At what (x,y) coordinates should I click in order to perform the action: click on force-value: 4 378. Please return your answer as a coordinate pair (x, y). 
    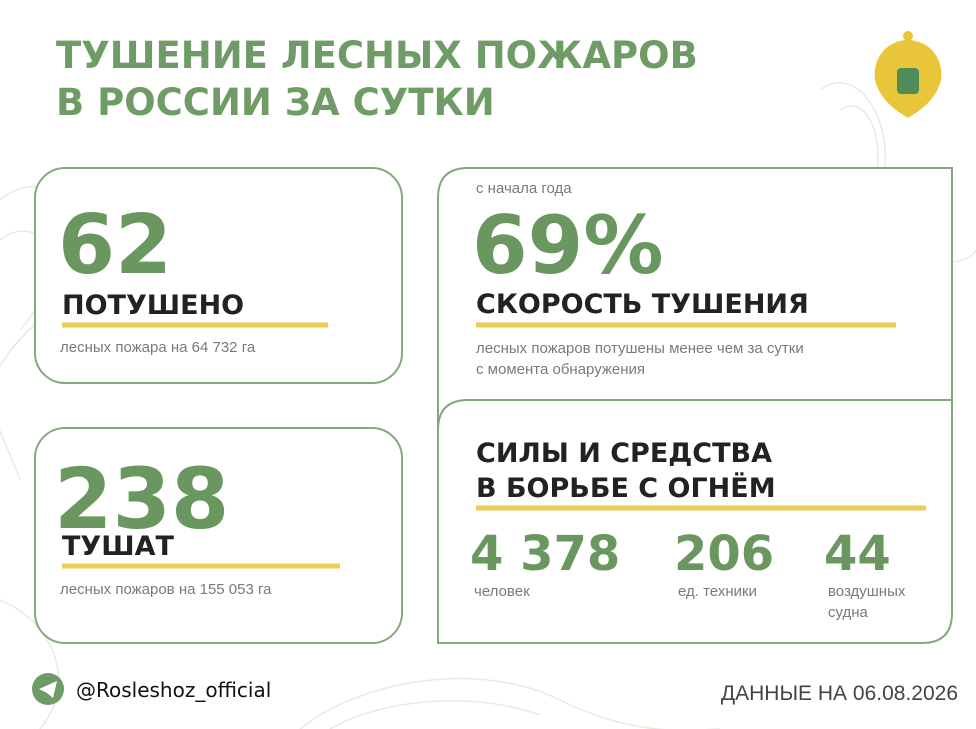
    Looking at the image, I should click on (545, 554).